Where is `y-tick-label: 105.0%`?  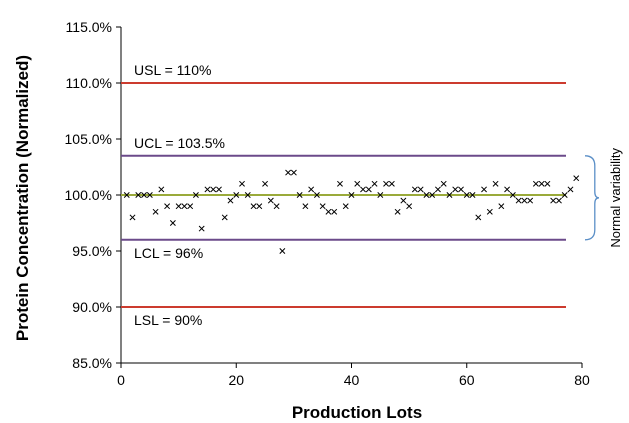
y-tick-label: 105.0% is located at coordinates (88, 139).